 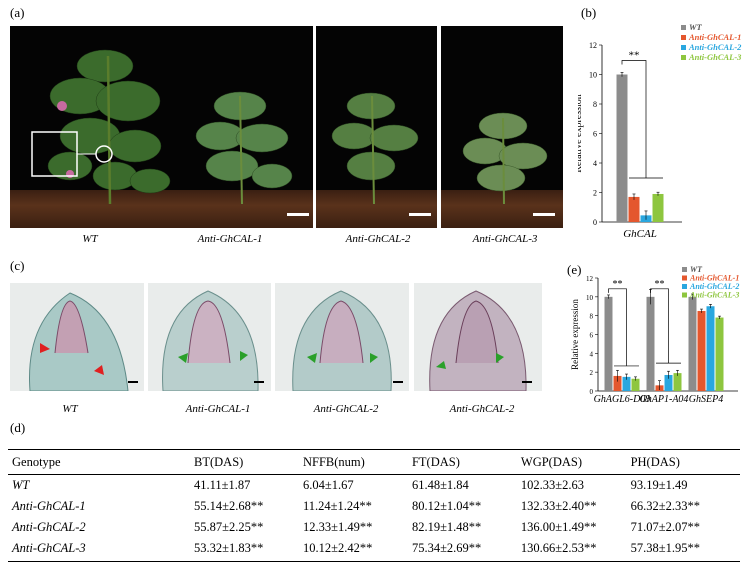 What do you see at coordinates (595, 134) in the screenshot?
I see `y-tick-label: 6` at bounding box center [595, 134].